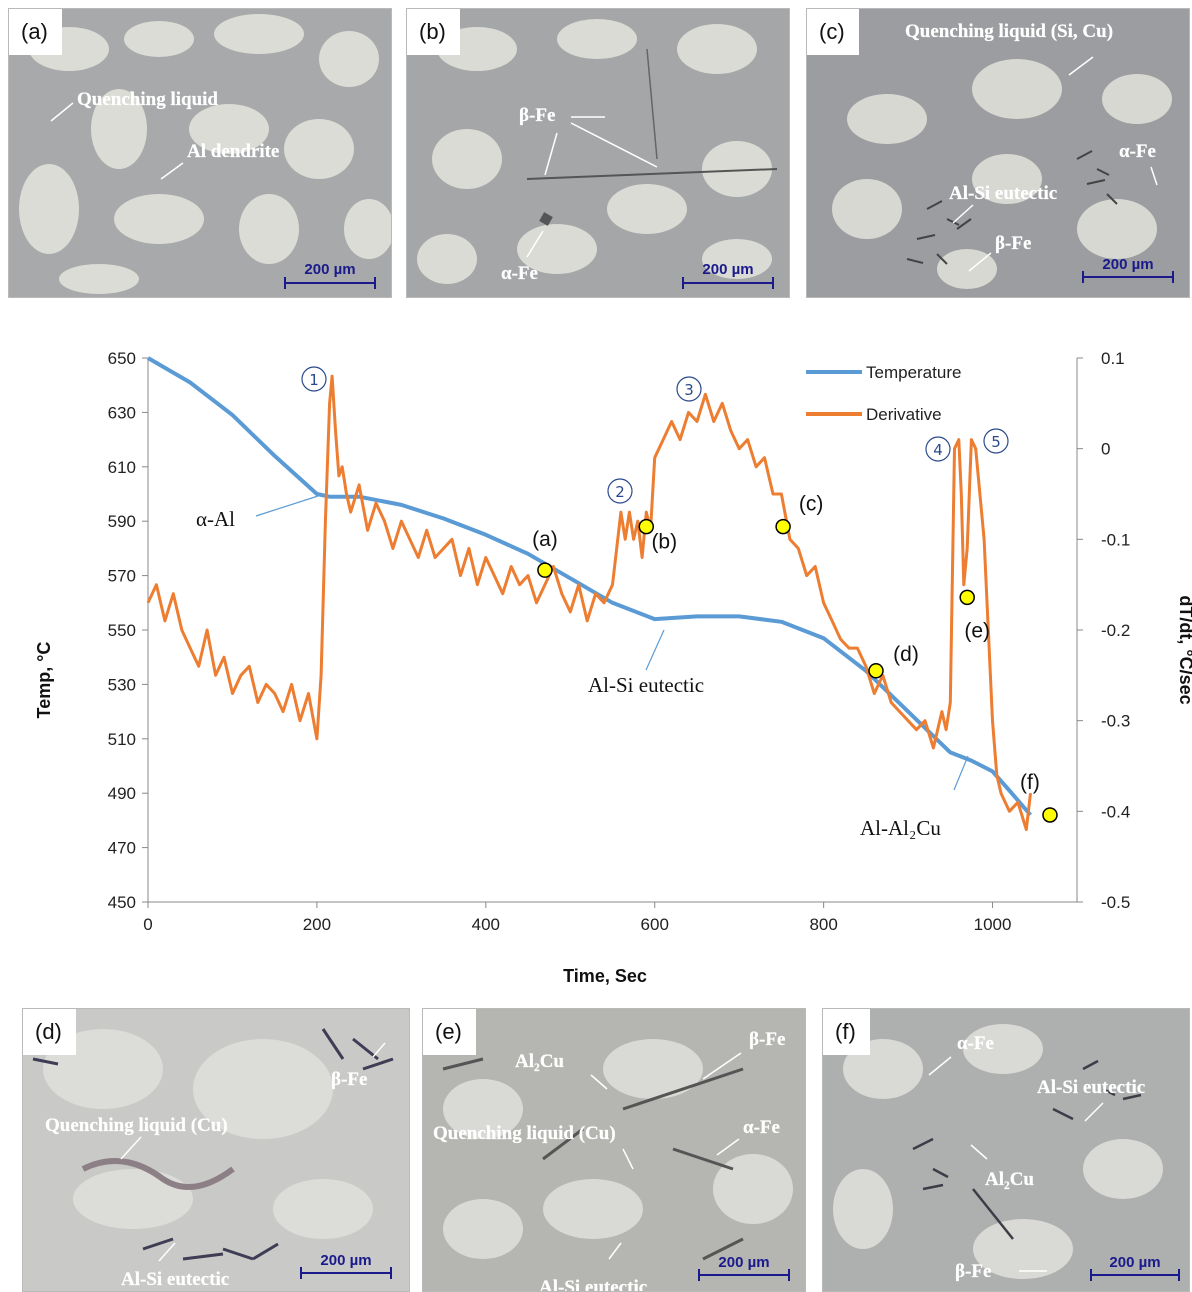 Image resolution: width=1192 pixels, height=1292 pixels. What do you see at coordinates (1054, 1157) in the screenshot?
I see `micrograph-f-overlay: α-Fe Al-Si eutectic Al₂Cu β-Fe 200 µm` at bounding box center [1054, 1157].